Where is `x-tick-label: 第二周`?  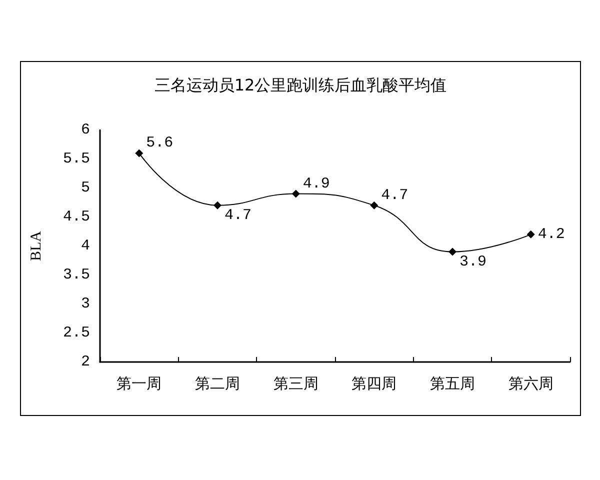
x-tick-label: 第二周 is located at coordinates (217, 383).